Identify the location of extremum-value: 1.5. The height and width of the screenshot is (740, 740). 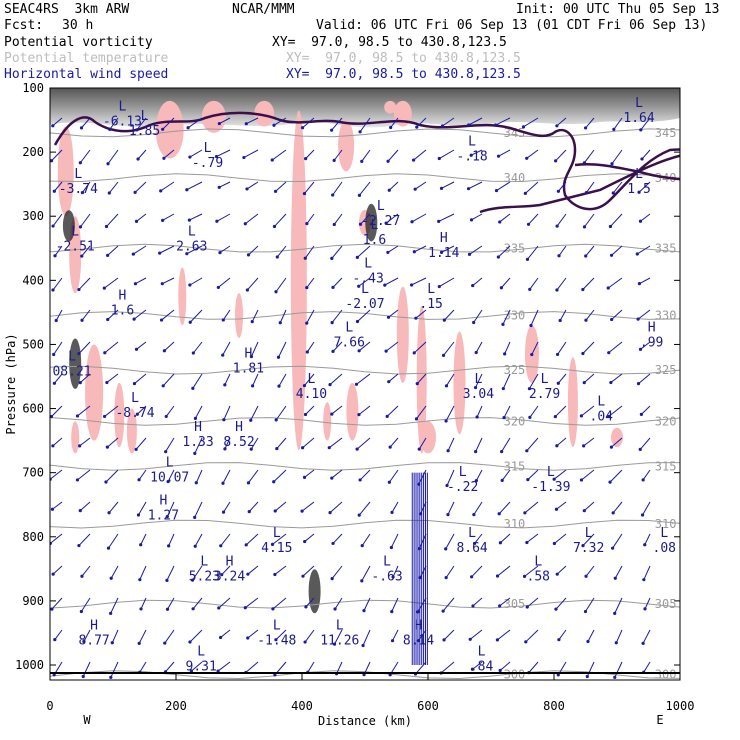
(638, 189).